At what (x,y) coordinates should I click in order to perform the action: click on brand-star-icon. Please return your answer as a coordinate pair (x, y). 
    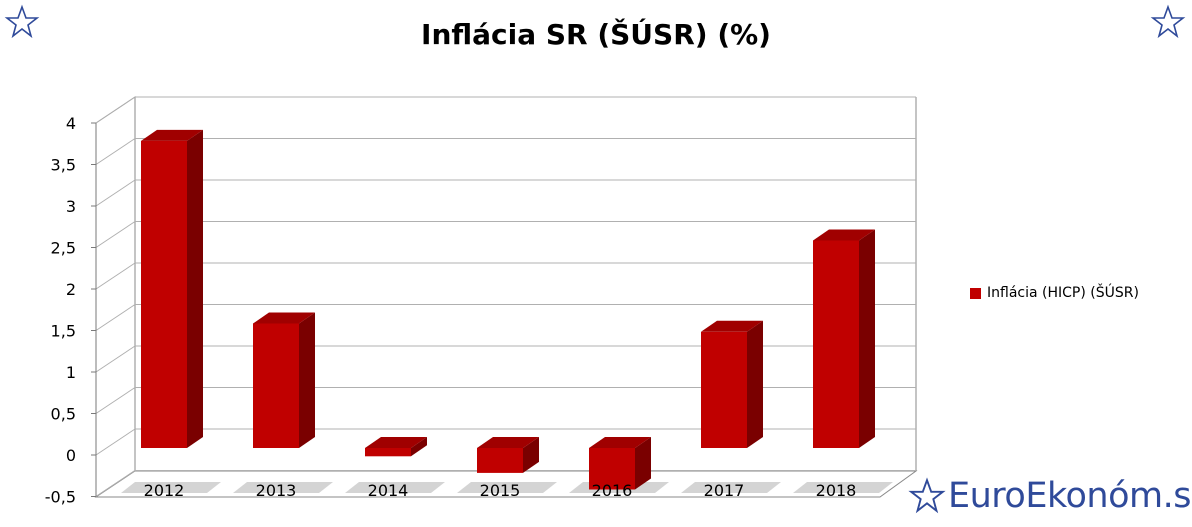
    Looking at the image, I should click on (927, 495).